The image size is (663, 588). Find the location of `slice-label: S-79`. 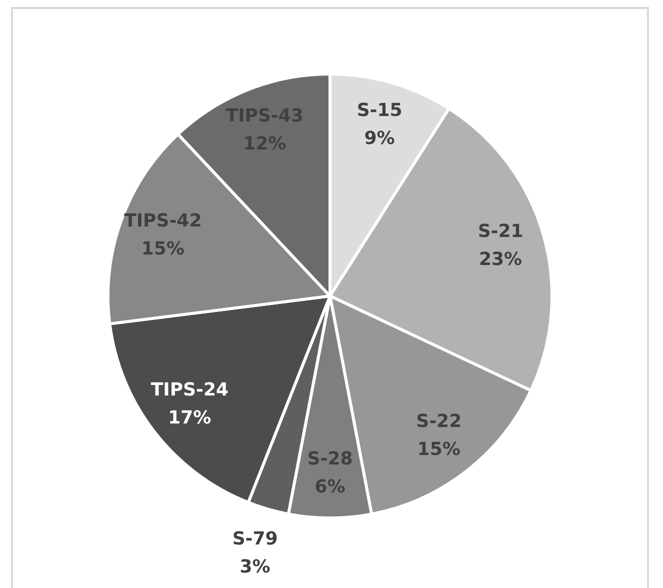

slice-label: S-79 is located at coordinates (255, 539).